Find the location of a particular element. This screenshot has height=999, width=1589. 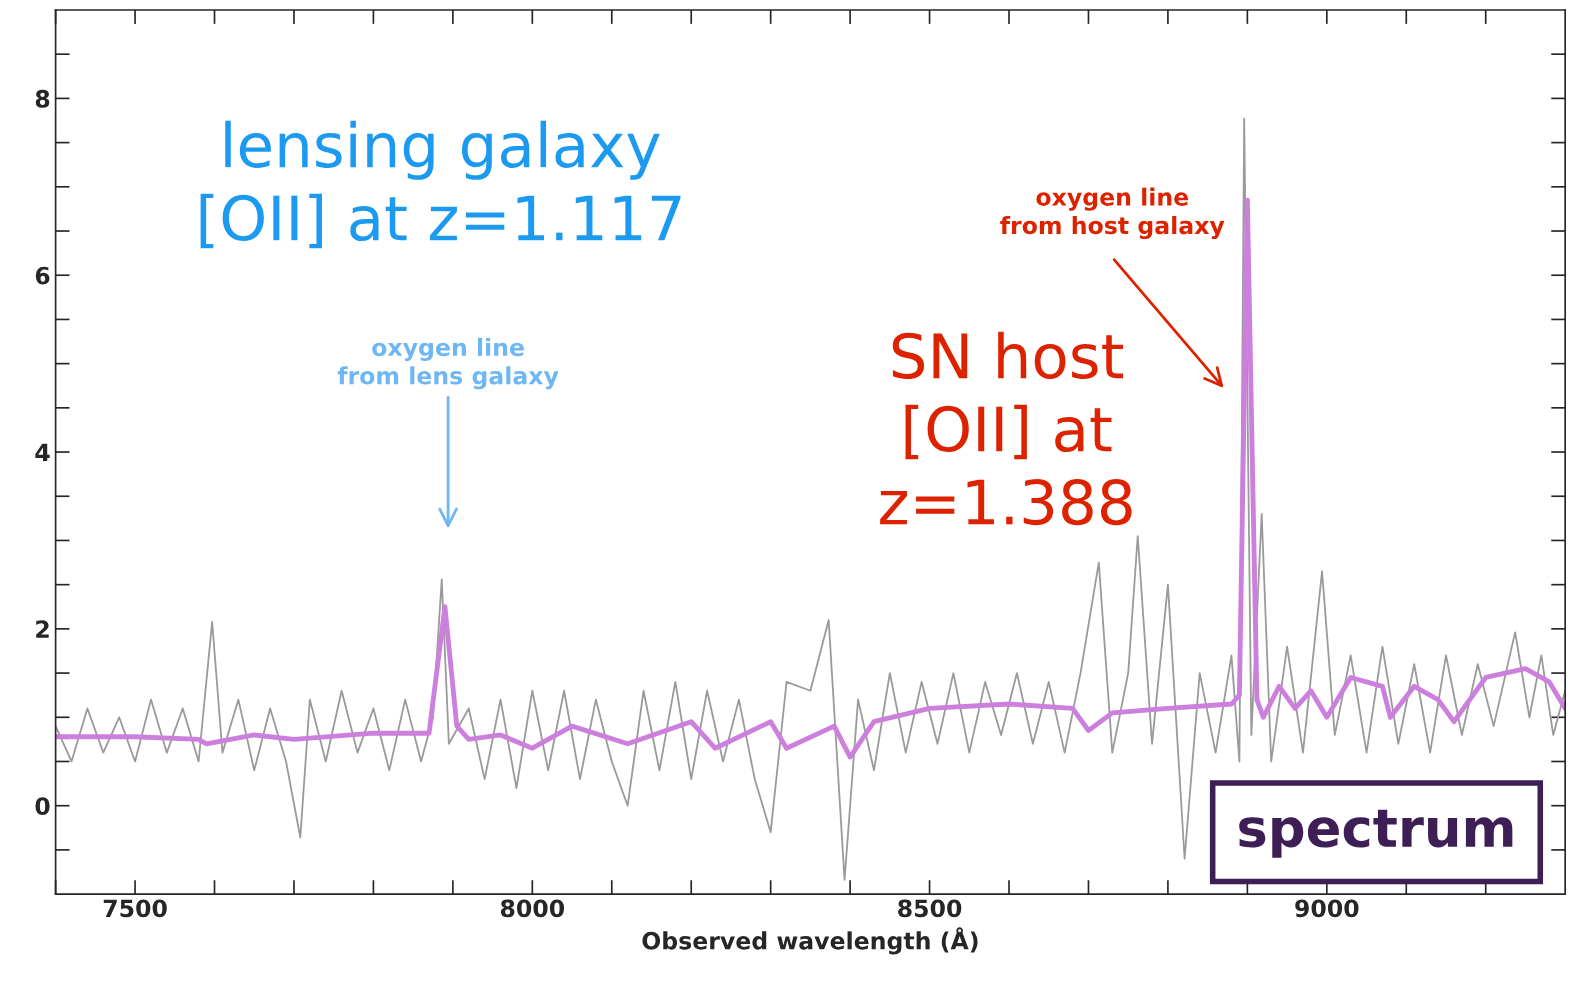

y-tick-label: 0 is located at coordinates (42, 806).